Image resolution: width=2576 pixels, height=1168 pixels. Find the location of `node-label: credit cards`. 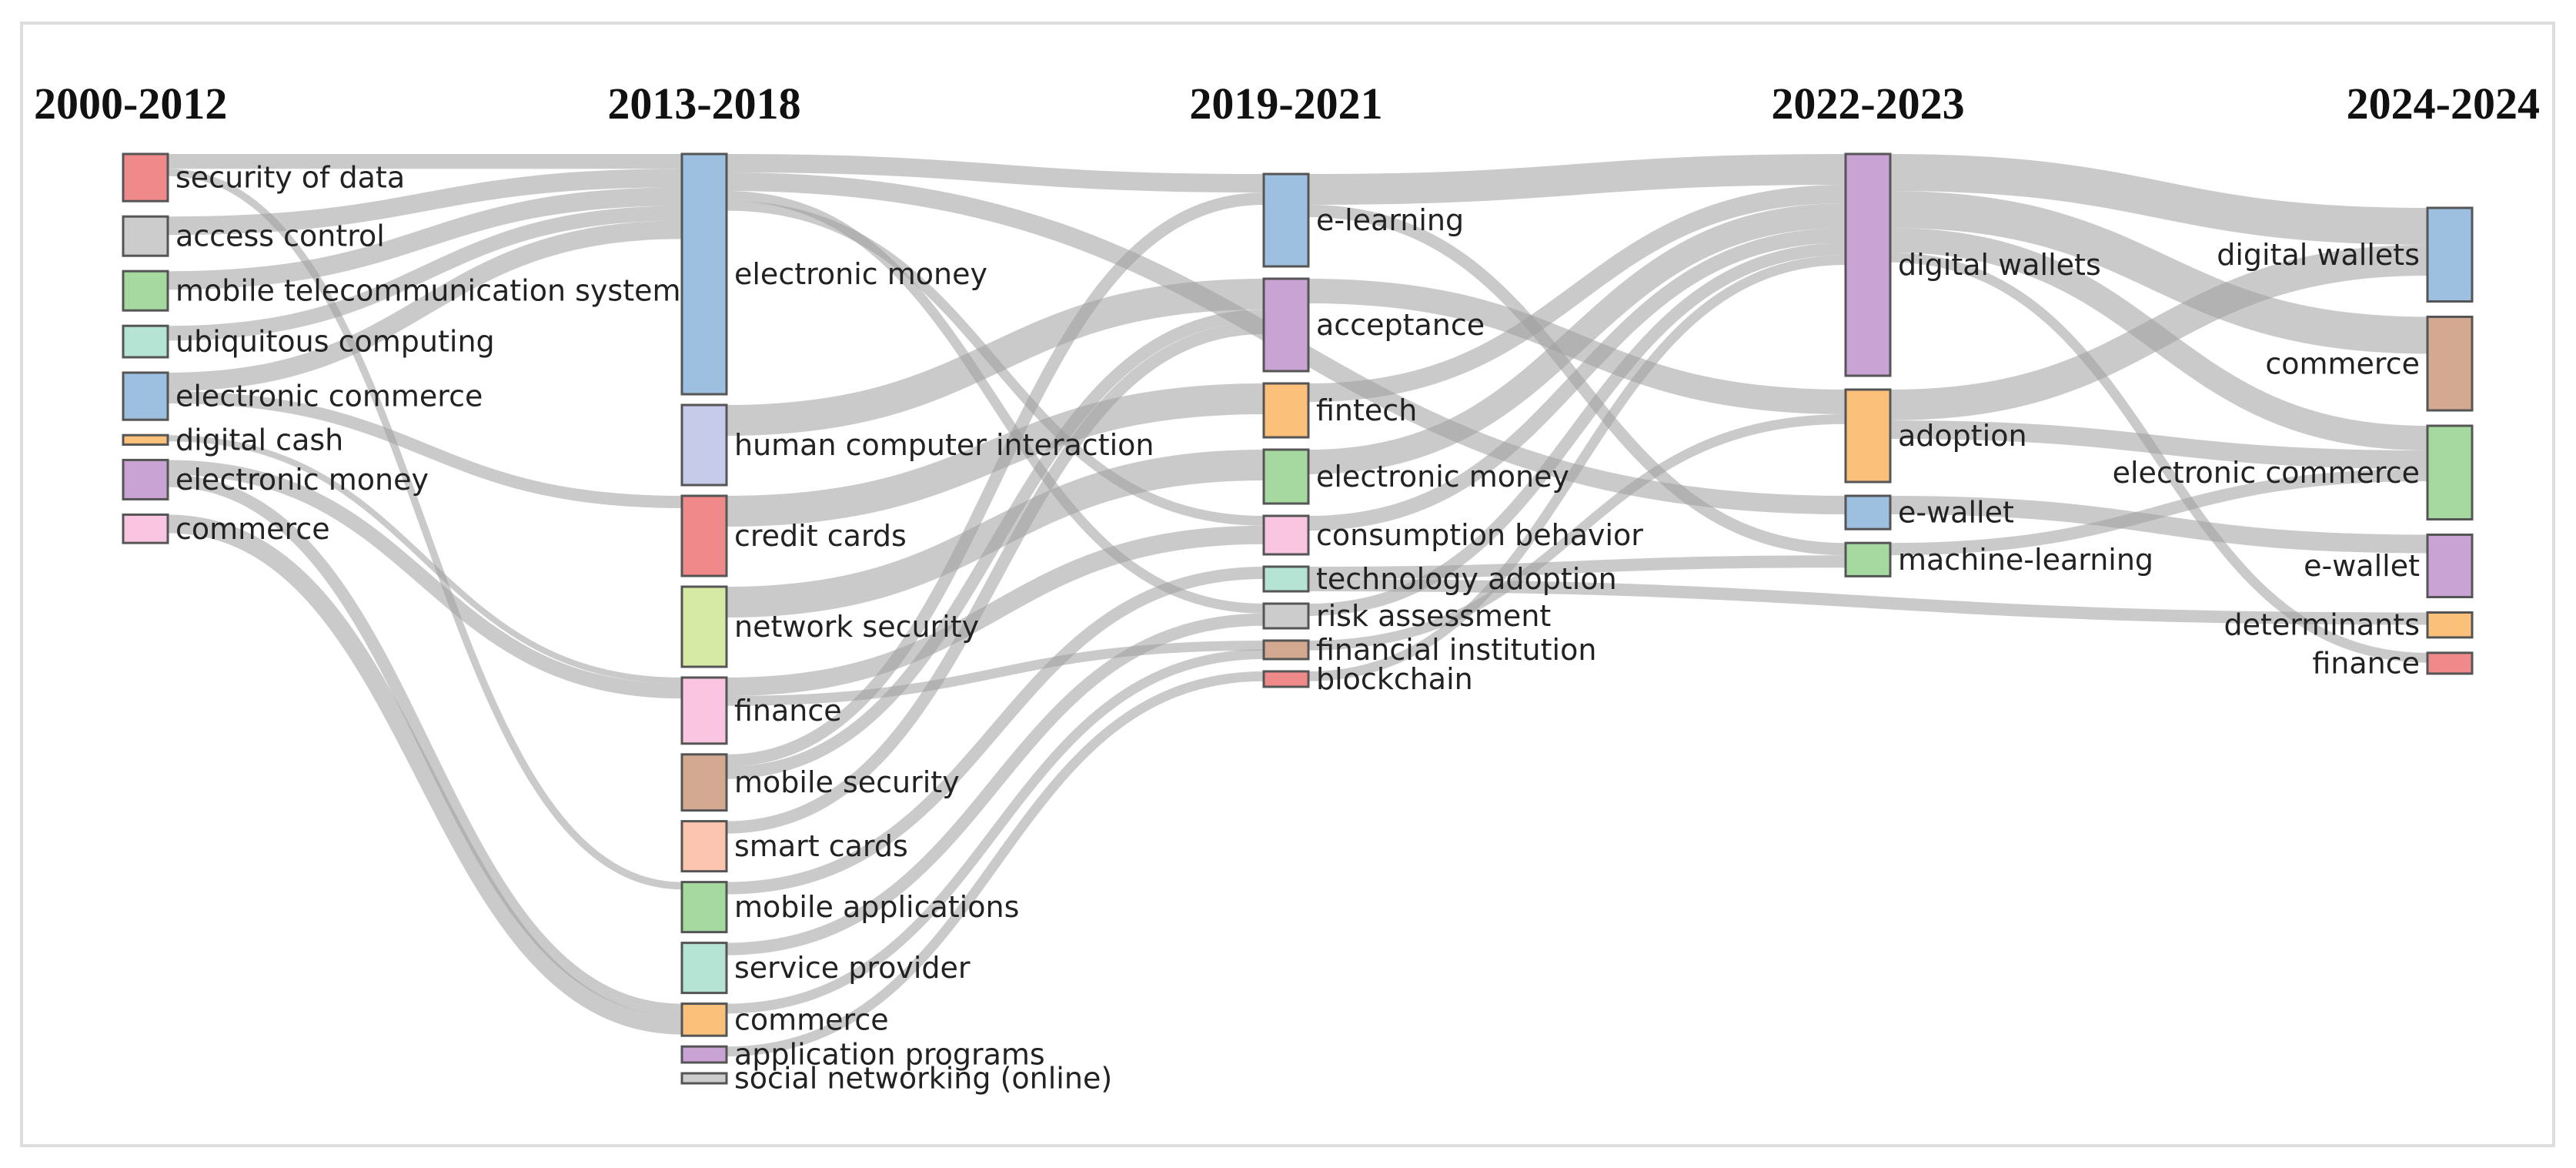

node-label: credit cards is located at coordinates (820, 536).